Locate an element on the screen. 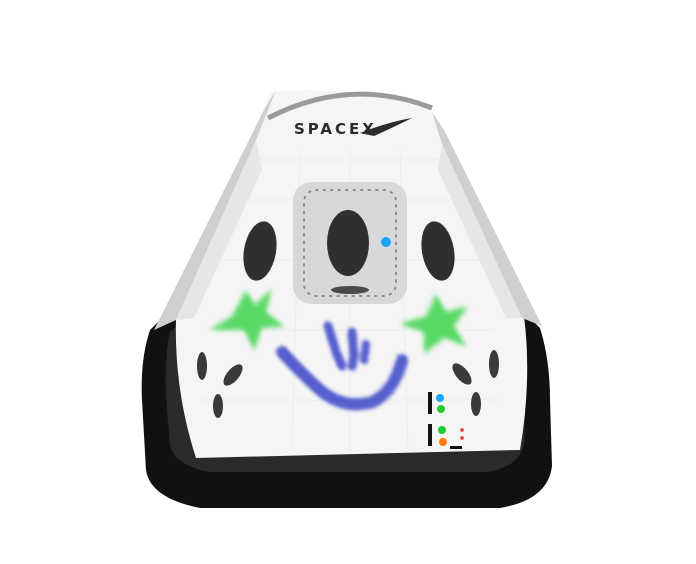 This screenshot has width=696, height=564. blue-smile-paint is located at coordinates (342, 366).